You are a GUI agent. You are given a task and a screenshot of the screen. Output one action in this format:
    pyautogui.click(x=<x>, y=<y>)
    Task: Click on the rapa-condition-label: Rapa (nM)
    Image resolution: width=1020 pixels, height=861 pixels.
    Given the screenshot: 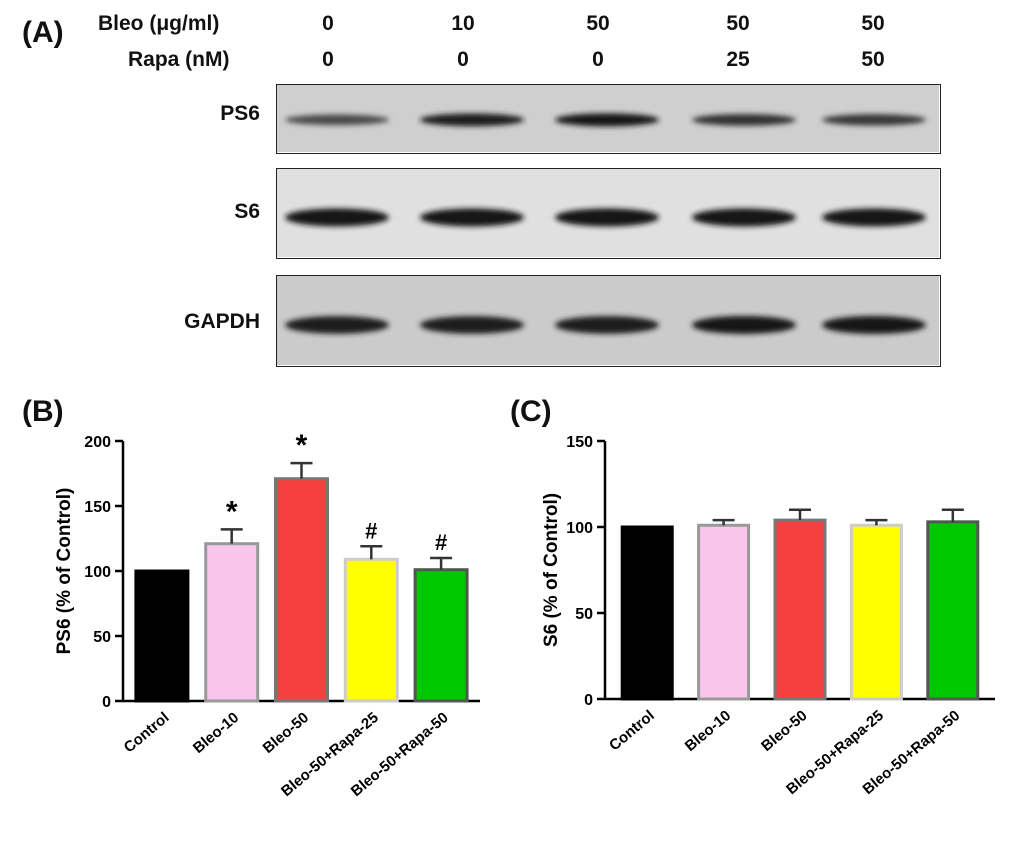 What is the action you would take?
    pyautogui.click(x=179, y=59)
    